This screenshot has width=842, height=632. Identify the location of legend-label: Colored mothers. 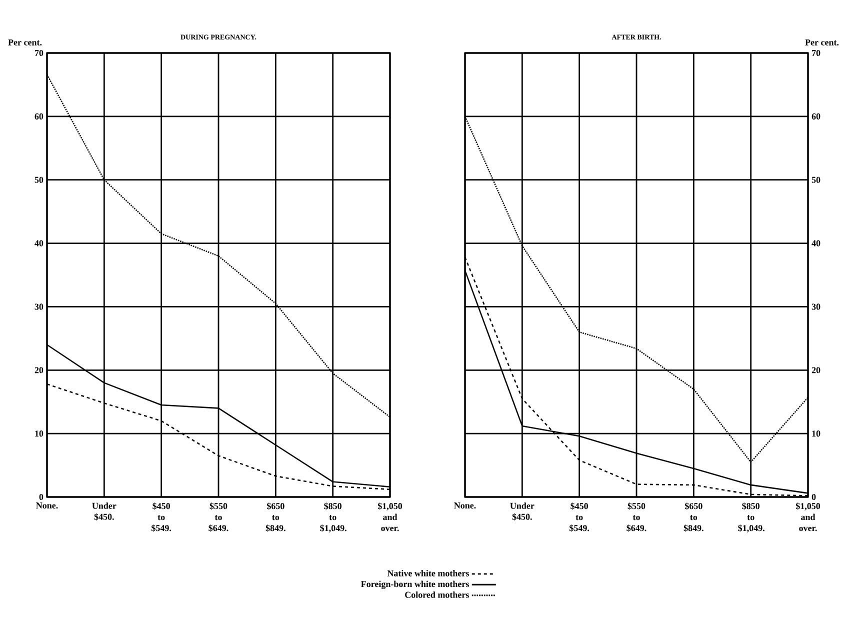
(437, 595).